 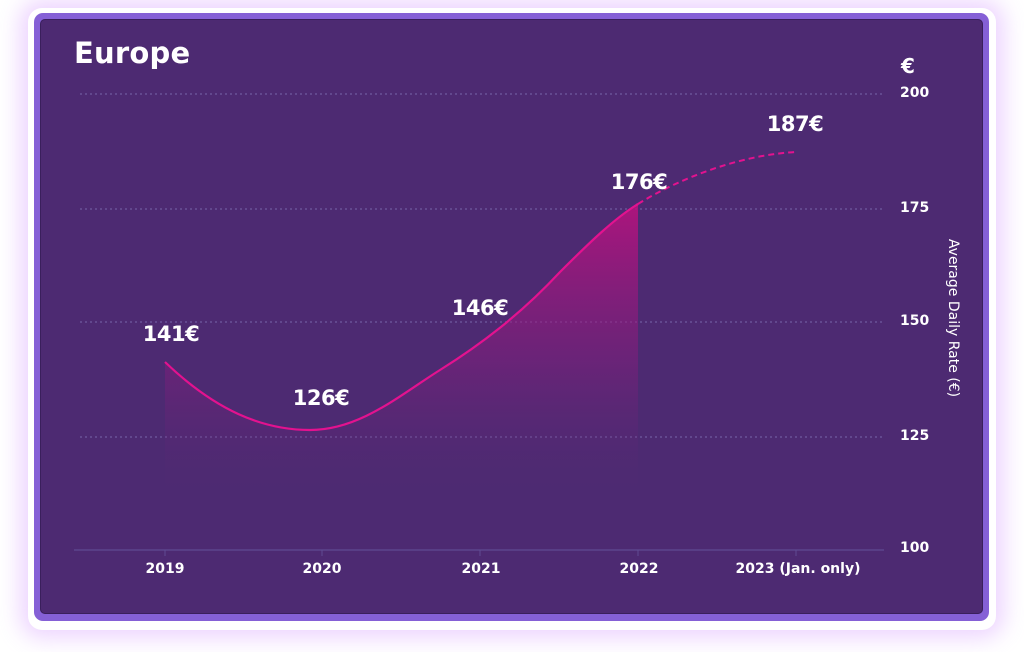 What do you see at coordinates (171, 334) in the screenshot?
I see `data-label-2019: 141€` at bounding box center [171, 334].